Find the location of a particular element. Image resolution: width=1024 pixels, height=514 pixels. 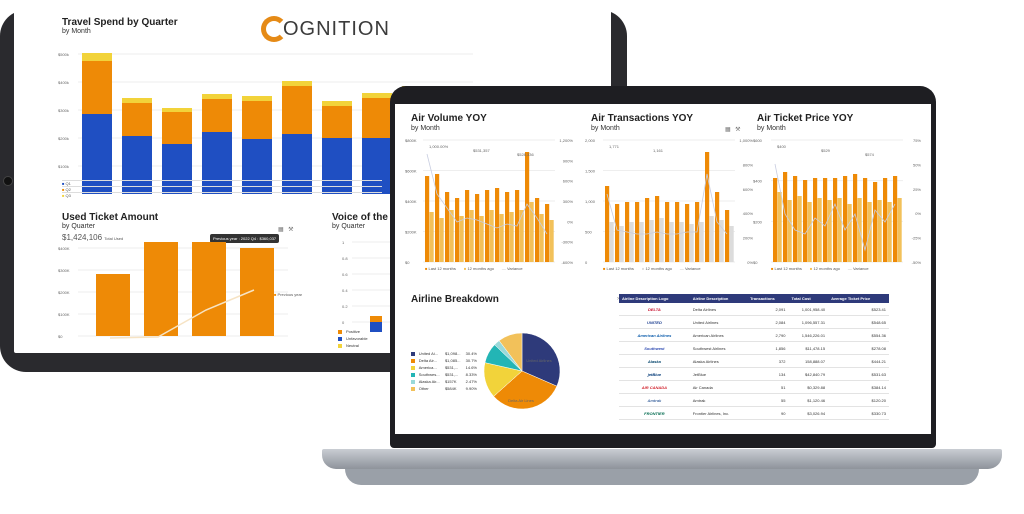

table-toolbar: › is located at coordinates (618, 296).